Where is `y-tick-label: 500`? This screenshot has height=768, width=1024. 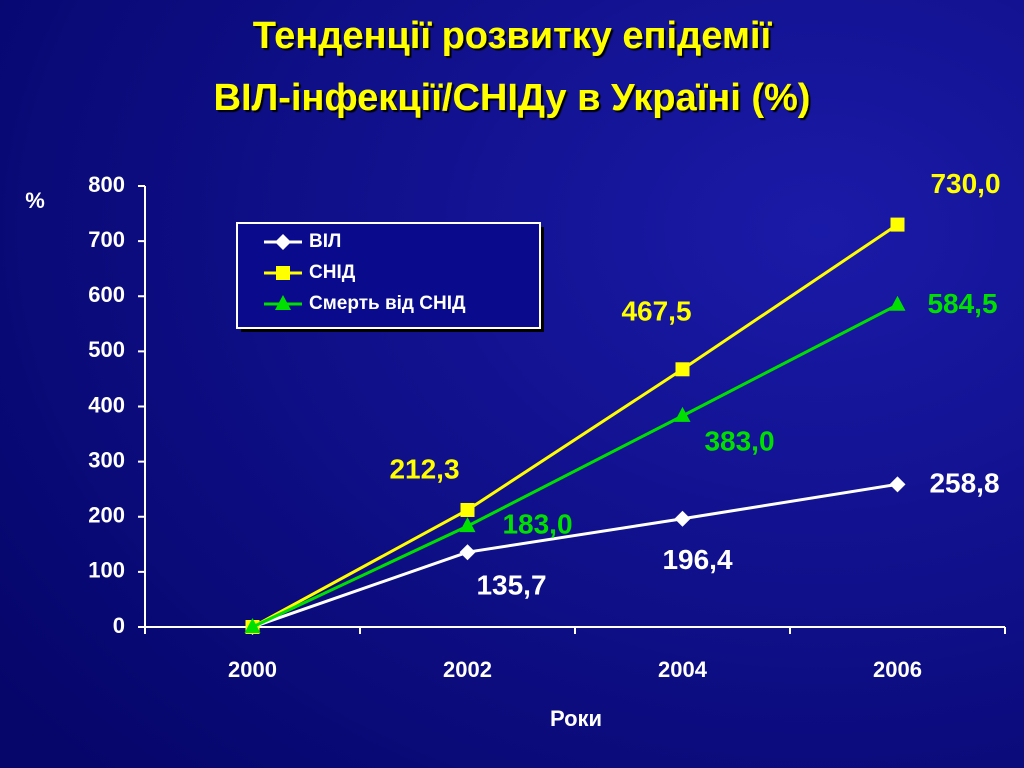 y-tick-label: 500 is located at coordinates (106, 349).